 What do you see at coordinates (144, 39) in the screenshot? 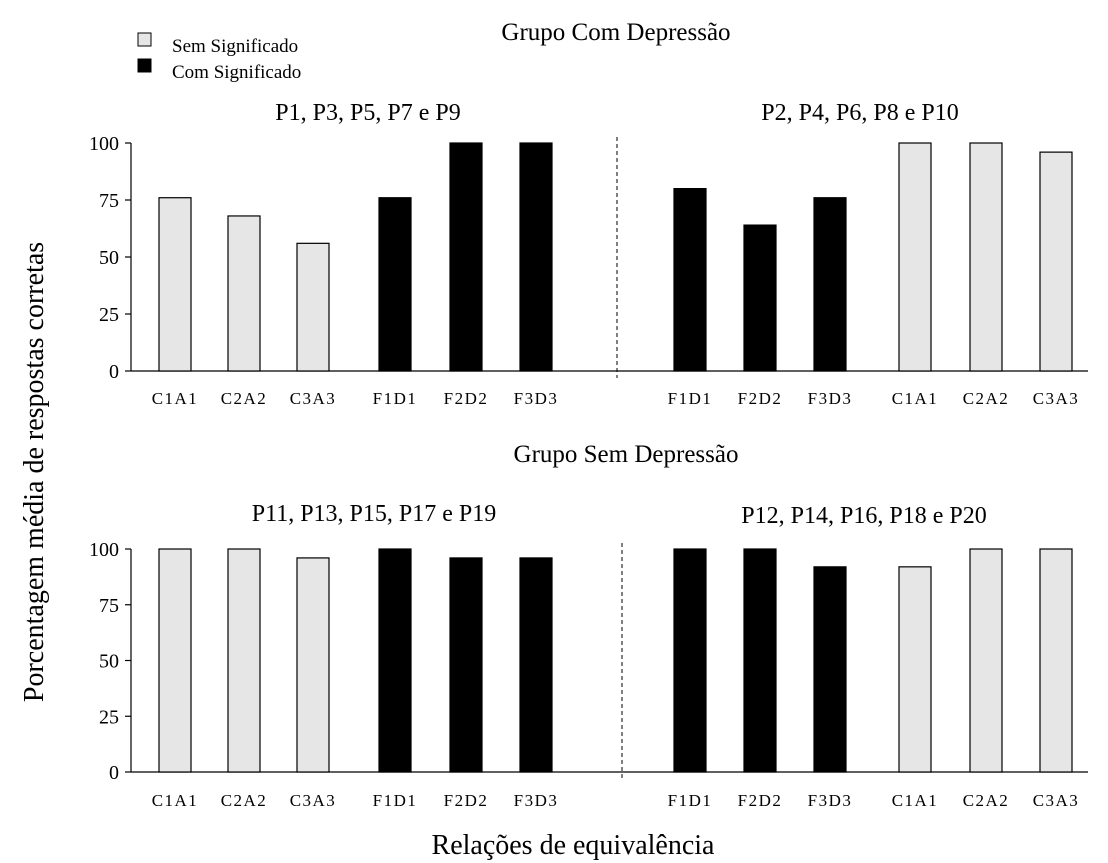
I see `legend-swatch-sem-significado` at bounding box center [144, 39].